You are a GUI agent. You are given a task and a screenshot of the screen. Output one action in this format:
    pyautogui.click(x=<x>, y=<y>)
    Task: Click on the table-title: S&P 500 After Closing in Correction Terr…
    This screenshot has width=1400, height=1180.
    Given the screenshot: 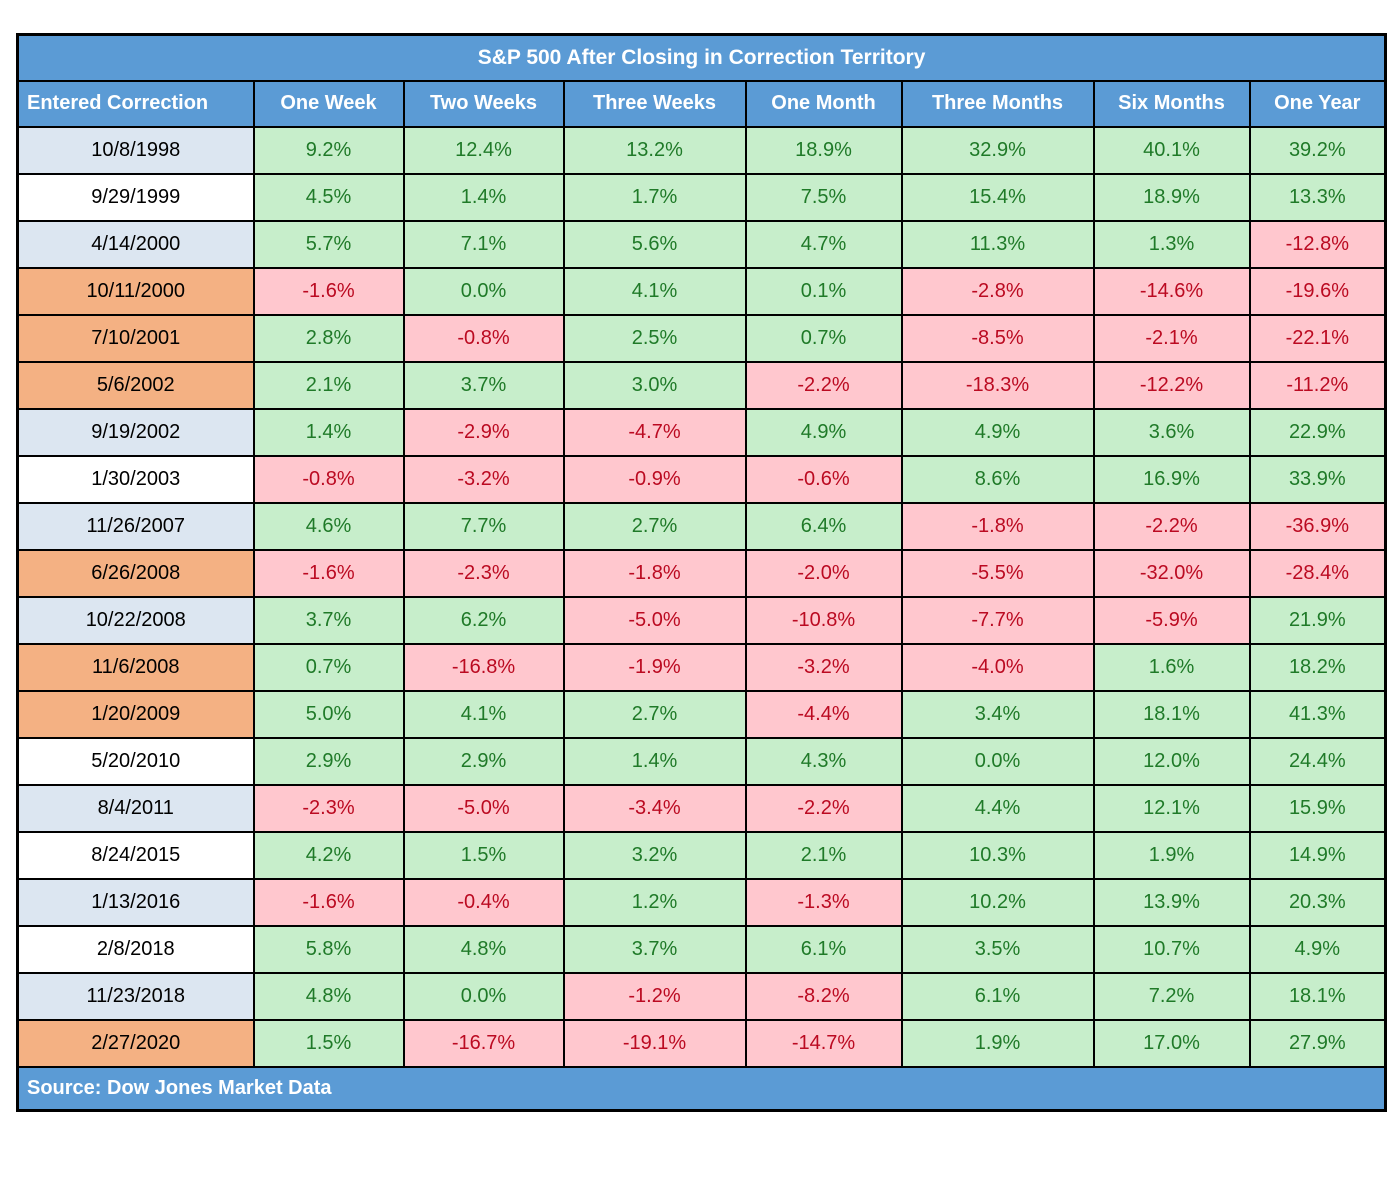 What is the action you would take?
    pyautogui.click(x=701, y=57)
    